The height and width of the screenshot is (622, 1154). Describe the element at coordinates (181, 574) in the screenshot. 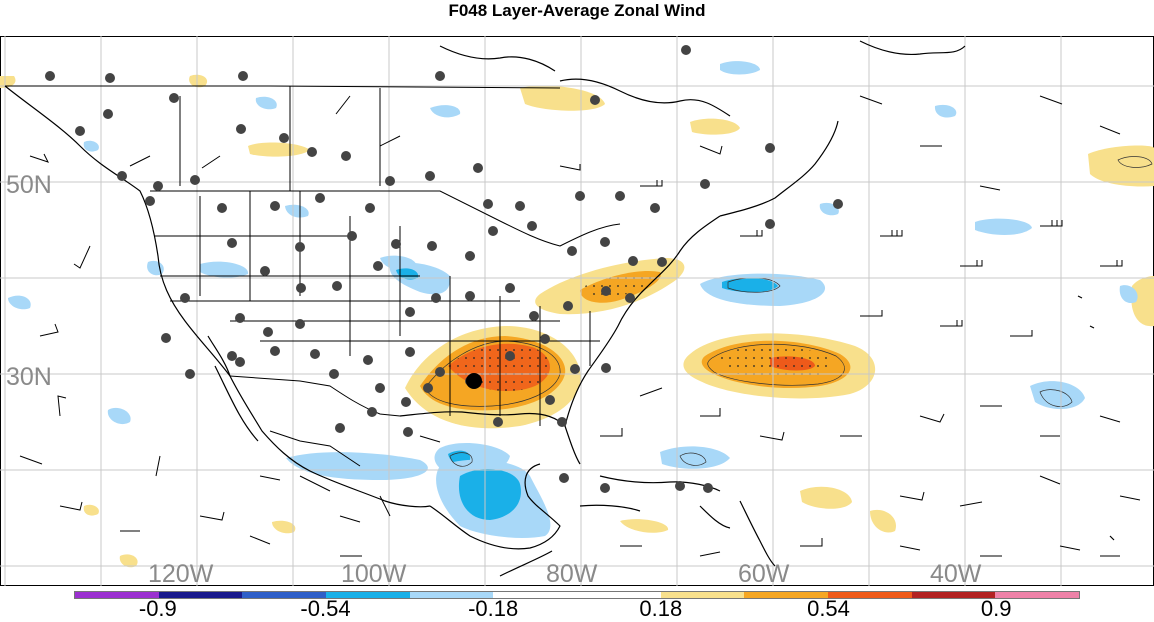

I see `lon-label-120w: 120W` at that location.